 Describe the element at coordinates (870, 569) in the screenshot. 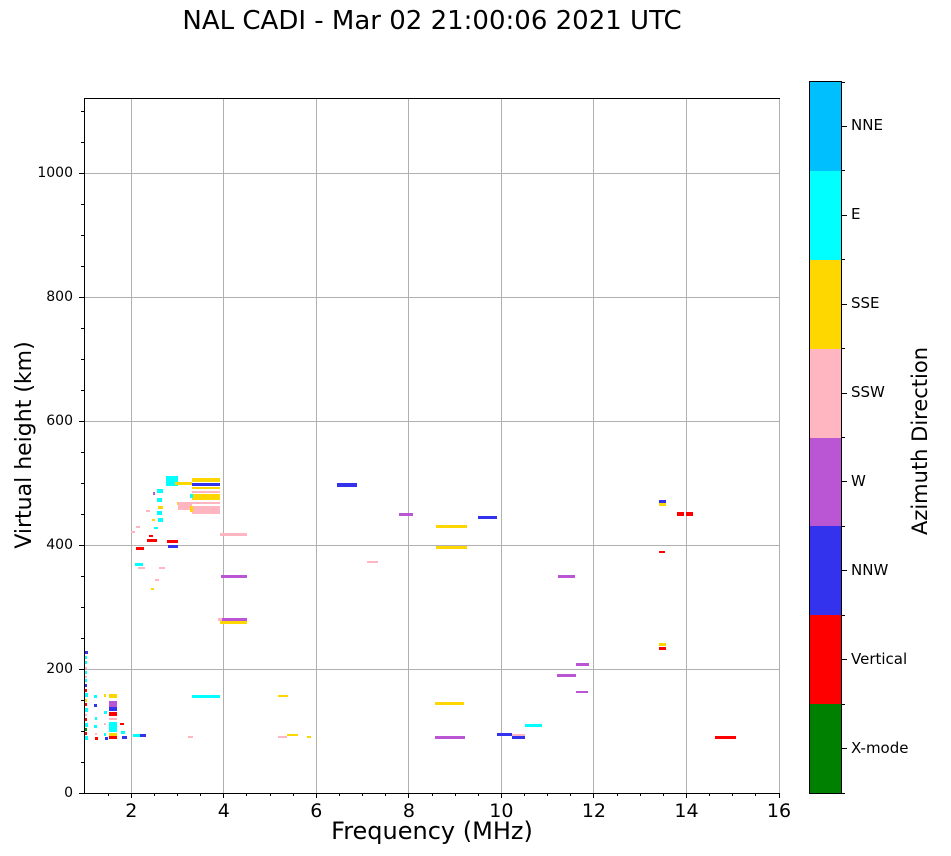

I see `colorbar-label: NNW` at that location.